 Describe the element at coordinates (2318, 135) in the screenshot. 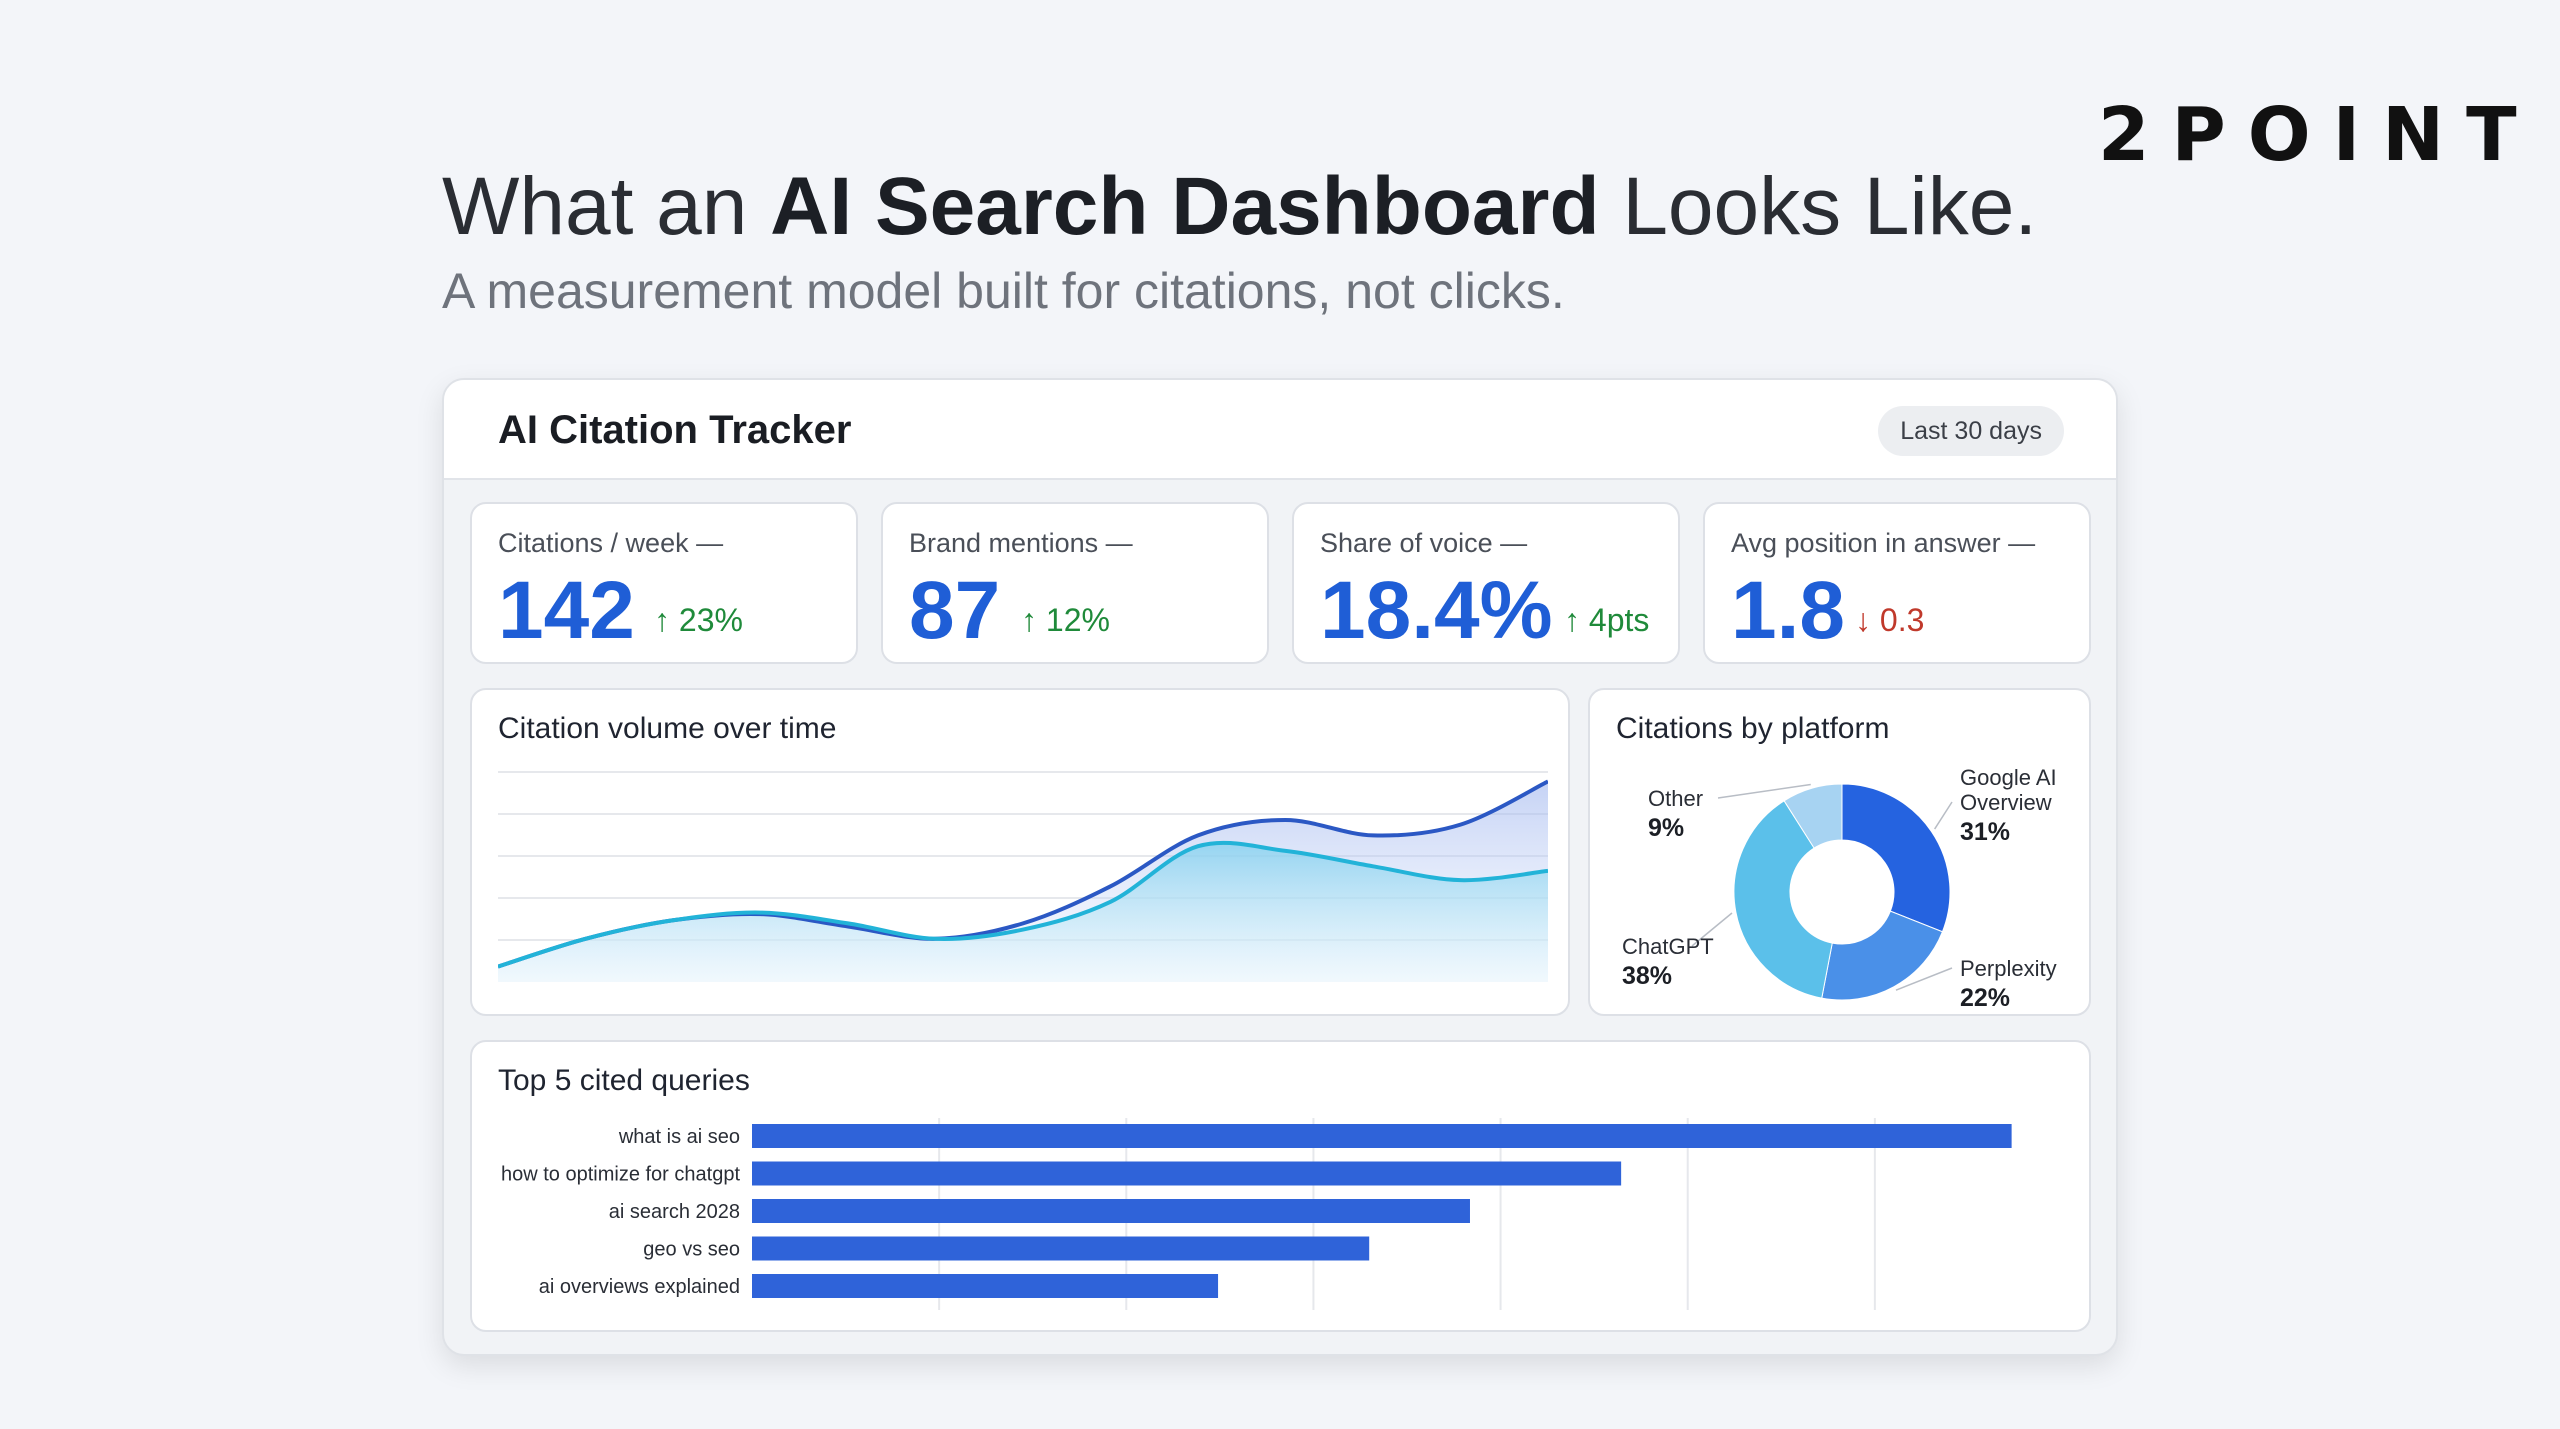

I see `brand-logo: 2POINT` at that location.